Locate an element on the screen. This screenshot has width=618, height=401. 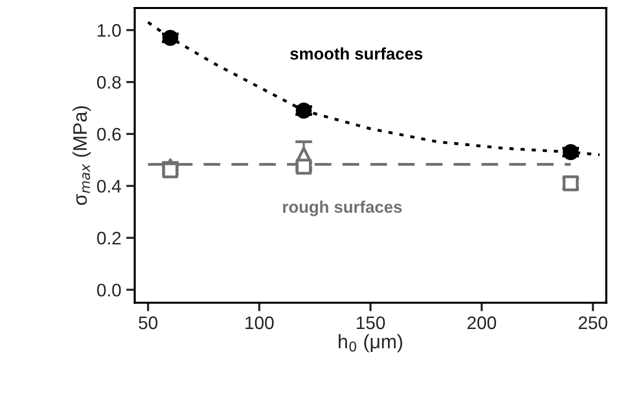
x-tick-label: 100 is located at coordinates (260, 323).